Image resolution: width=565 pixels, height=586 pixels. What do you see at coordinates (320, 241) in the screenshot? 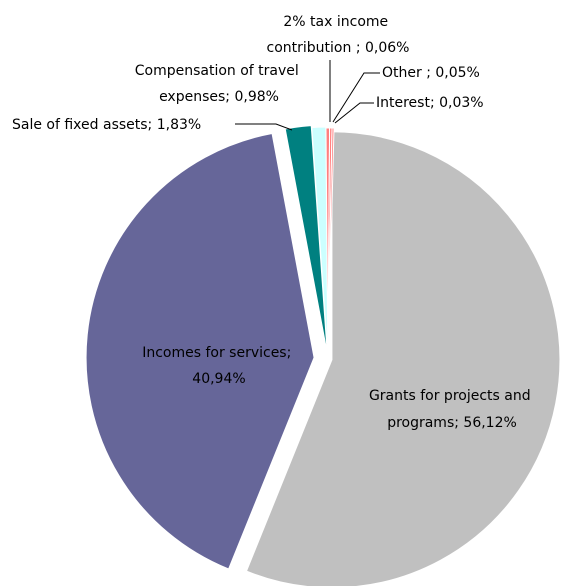
I see `pie-slice-compensation-of-travel-expenses` at bounding box center [320, 241].